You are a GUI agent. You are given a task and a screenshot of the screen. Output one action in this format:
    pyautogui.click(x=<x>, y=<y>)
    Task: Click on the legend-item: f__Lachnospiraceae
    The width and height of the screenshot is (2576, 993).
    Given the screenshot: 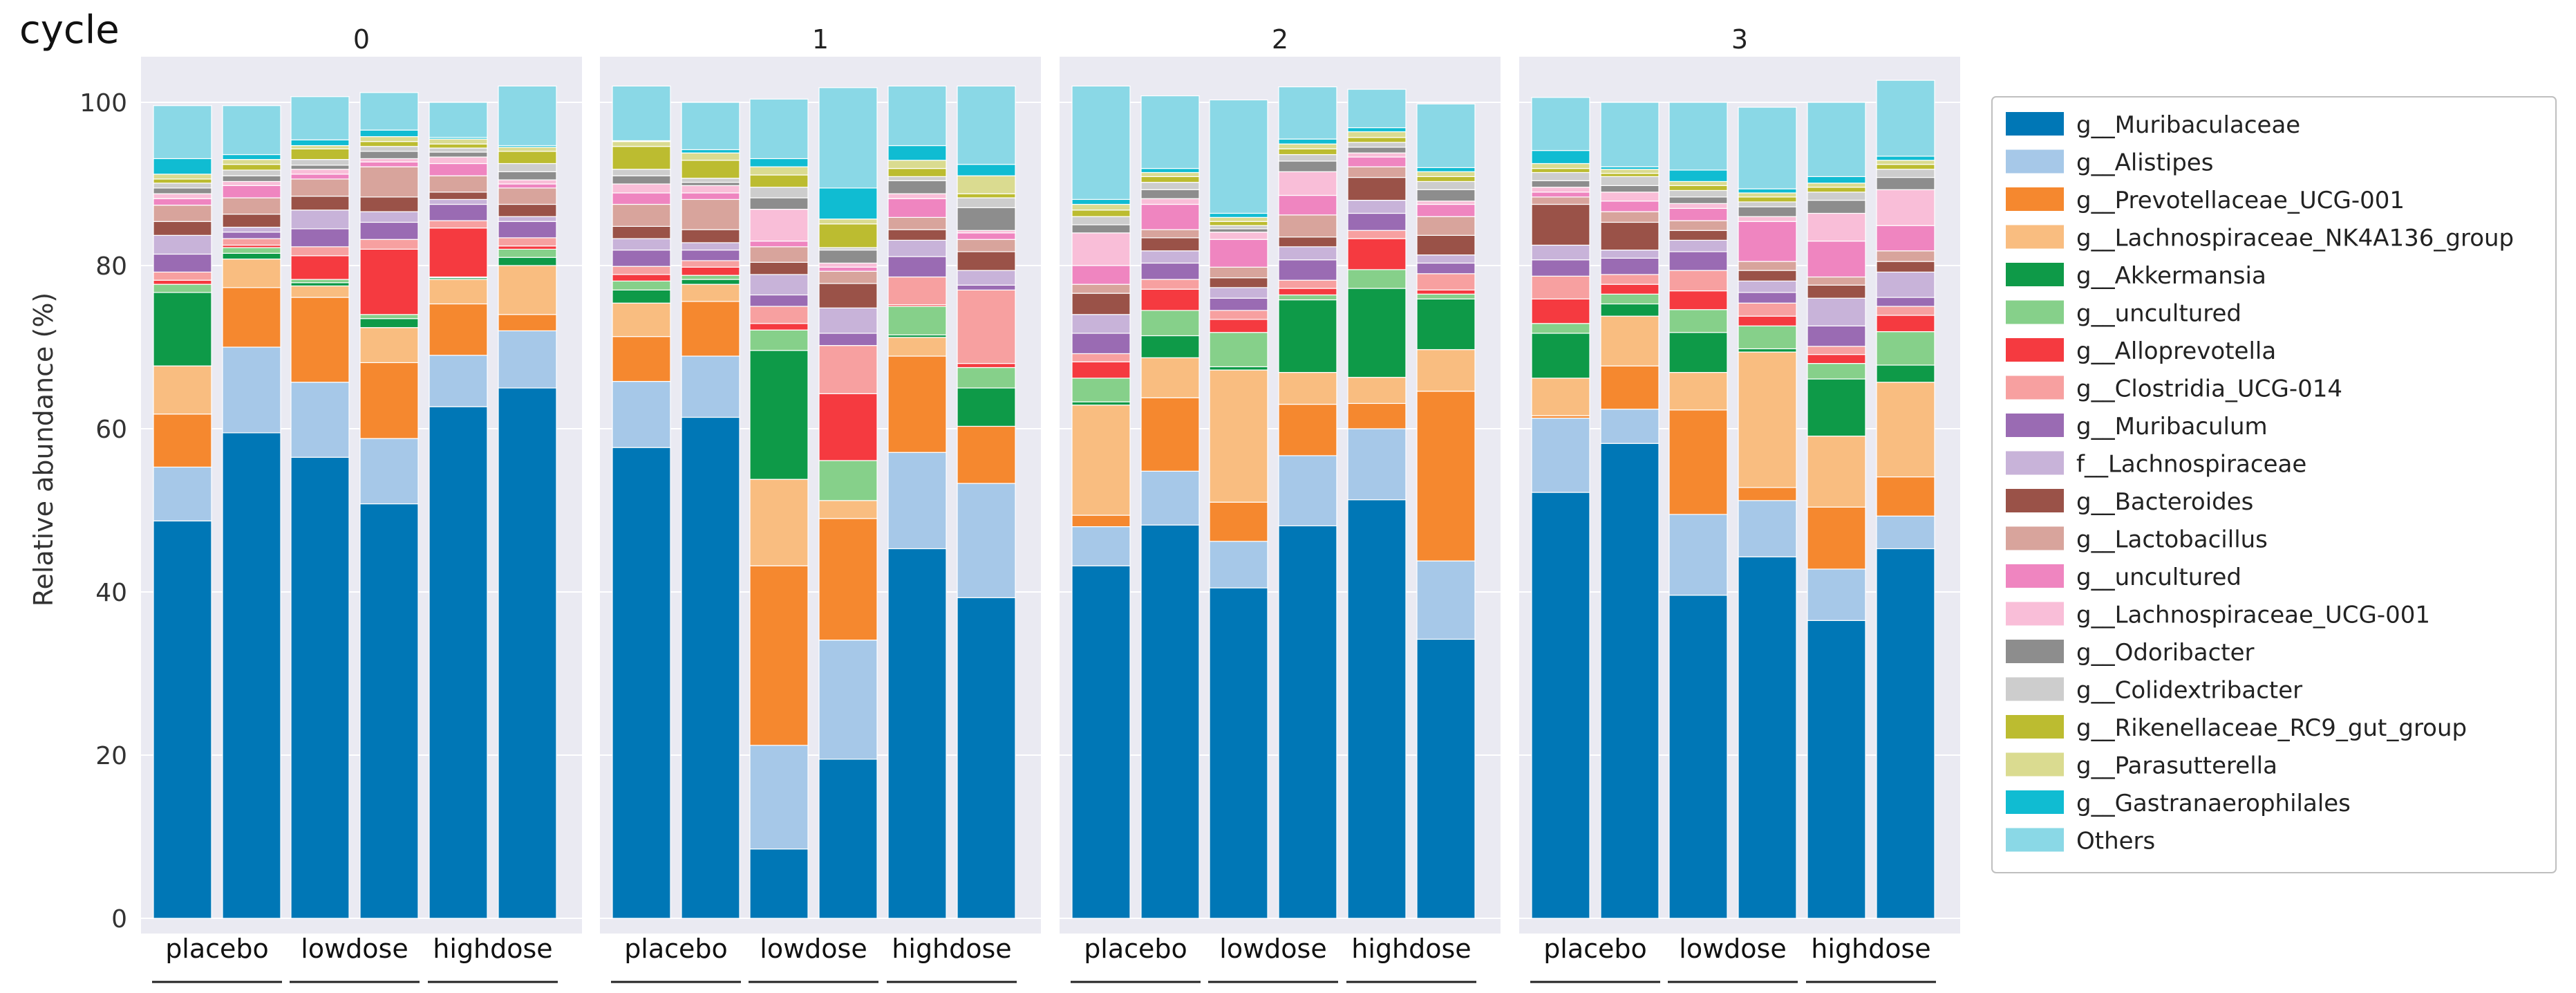 What is the action you would take?
    pyautogui.click(x=2156, y=465)
    